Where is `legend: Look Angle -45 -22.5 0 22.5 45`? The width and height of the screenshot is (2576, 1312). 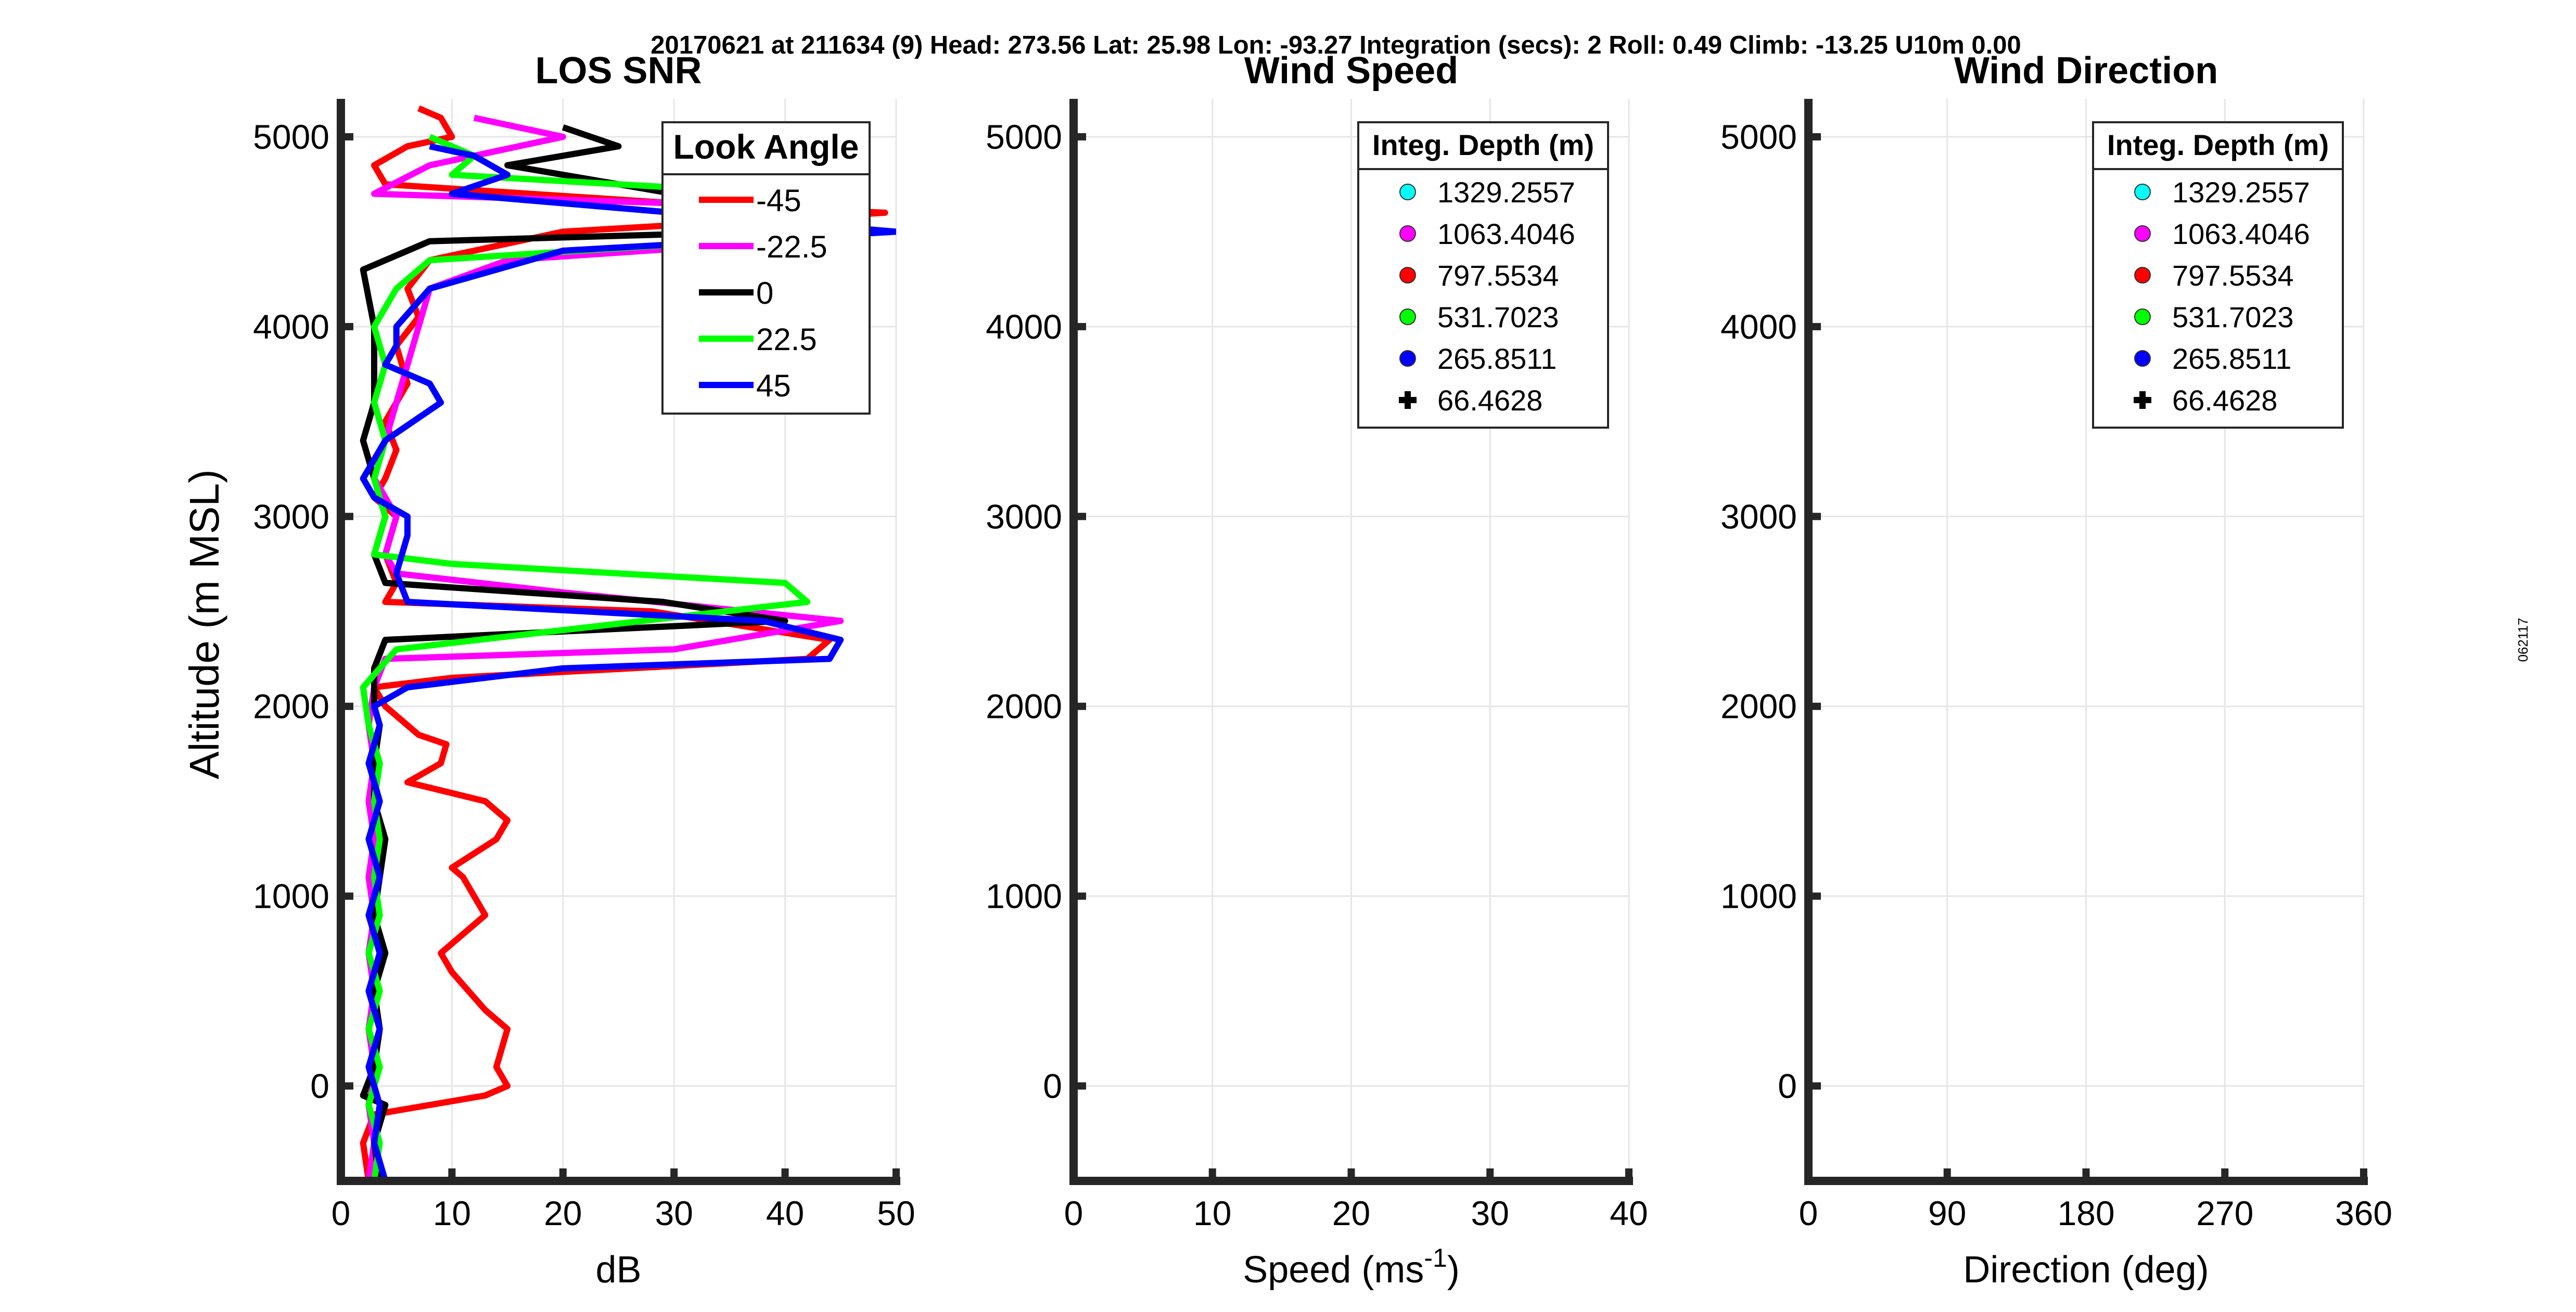
legend: Look Angle -45 -22.5 0 22.5 45 is located at coordinates (766, 268).